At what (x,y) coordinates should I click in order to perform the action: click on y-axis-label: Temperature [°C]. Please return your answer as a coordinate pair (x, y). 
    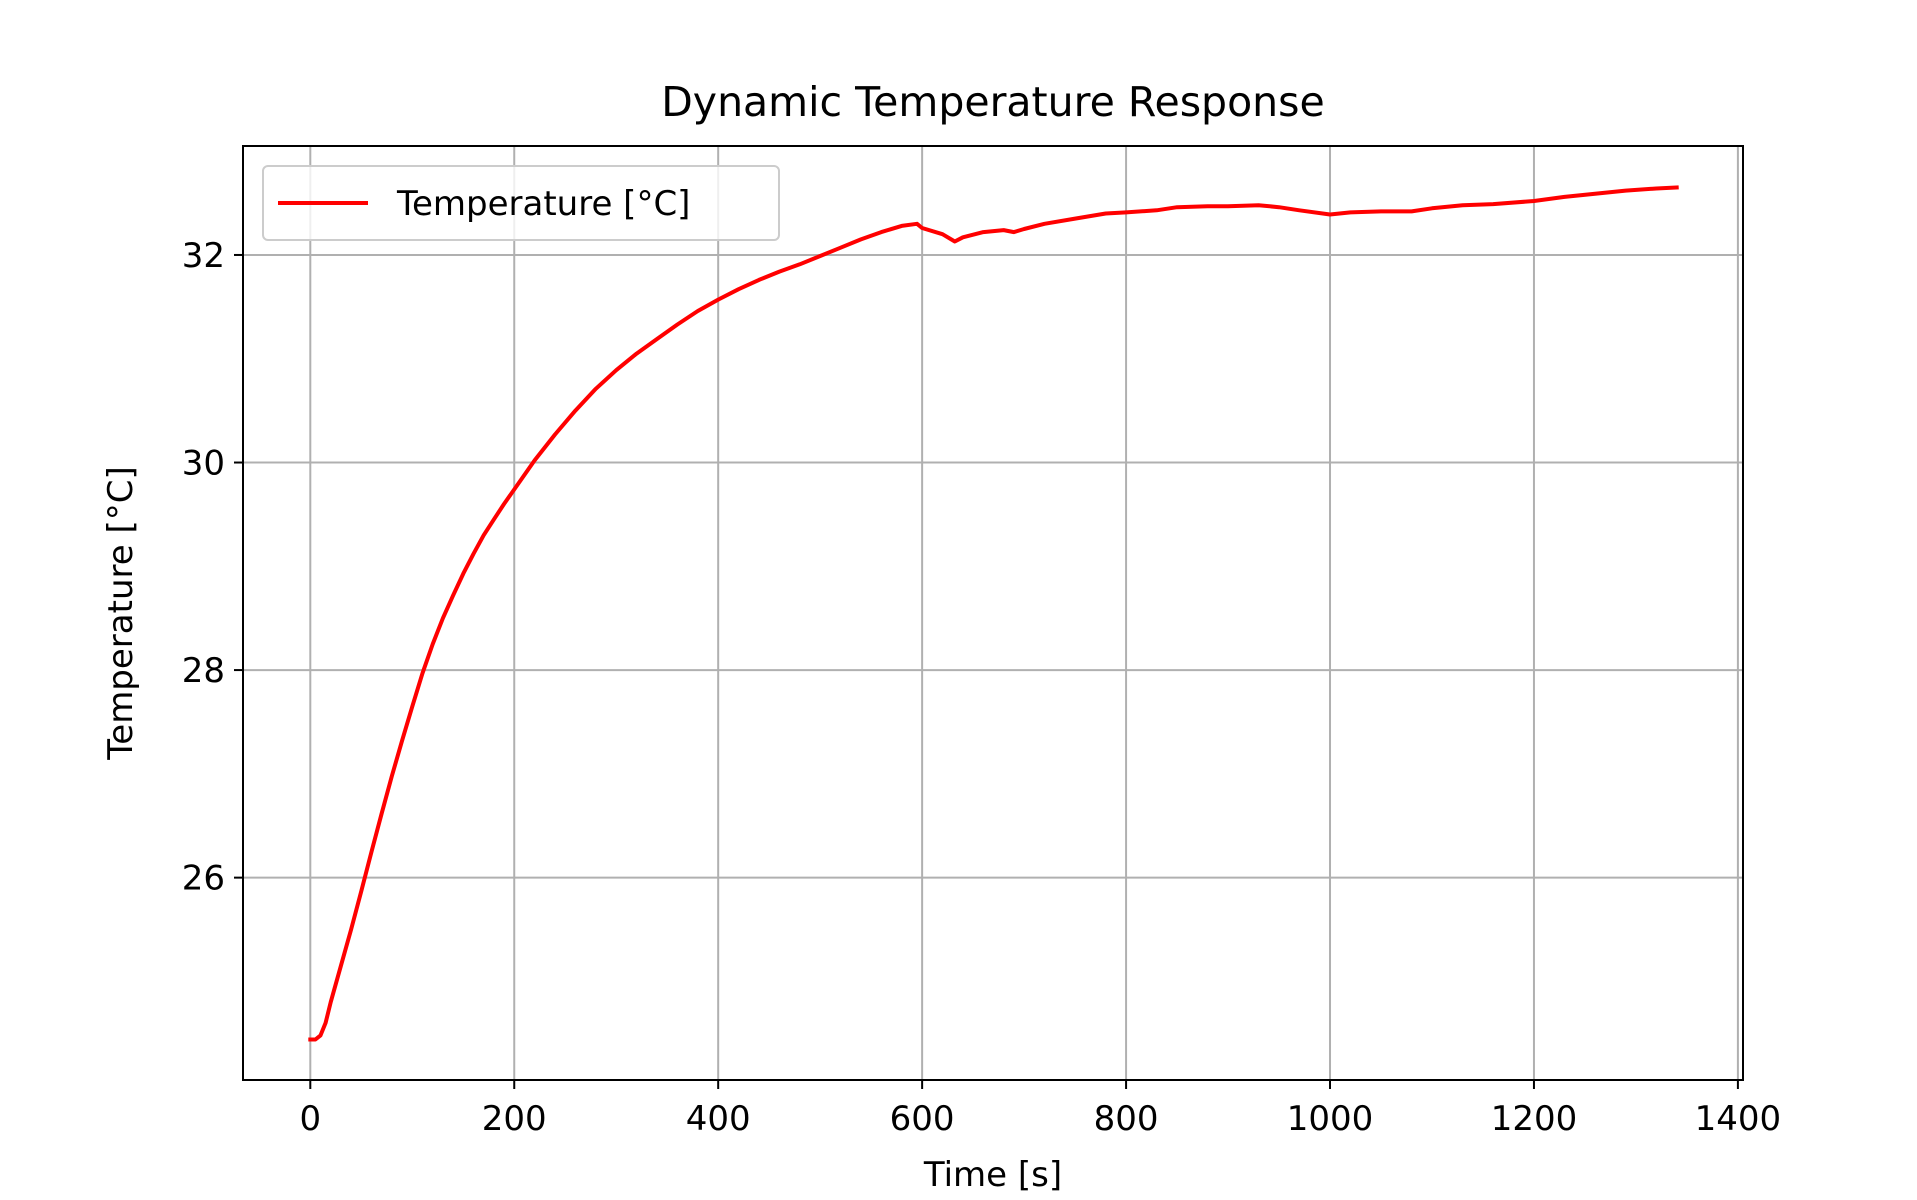
    Looking at the image, I should click on (121, 613).